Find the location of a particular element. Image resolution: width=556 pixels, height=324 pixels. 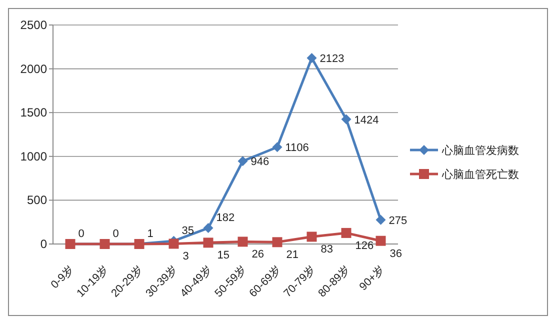

x-tick-label: 0-9岁 is located at coordinates (62, 278).